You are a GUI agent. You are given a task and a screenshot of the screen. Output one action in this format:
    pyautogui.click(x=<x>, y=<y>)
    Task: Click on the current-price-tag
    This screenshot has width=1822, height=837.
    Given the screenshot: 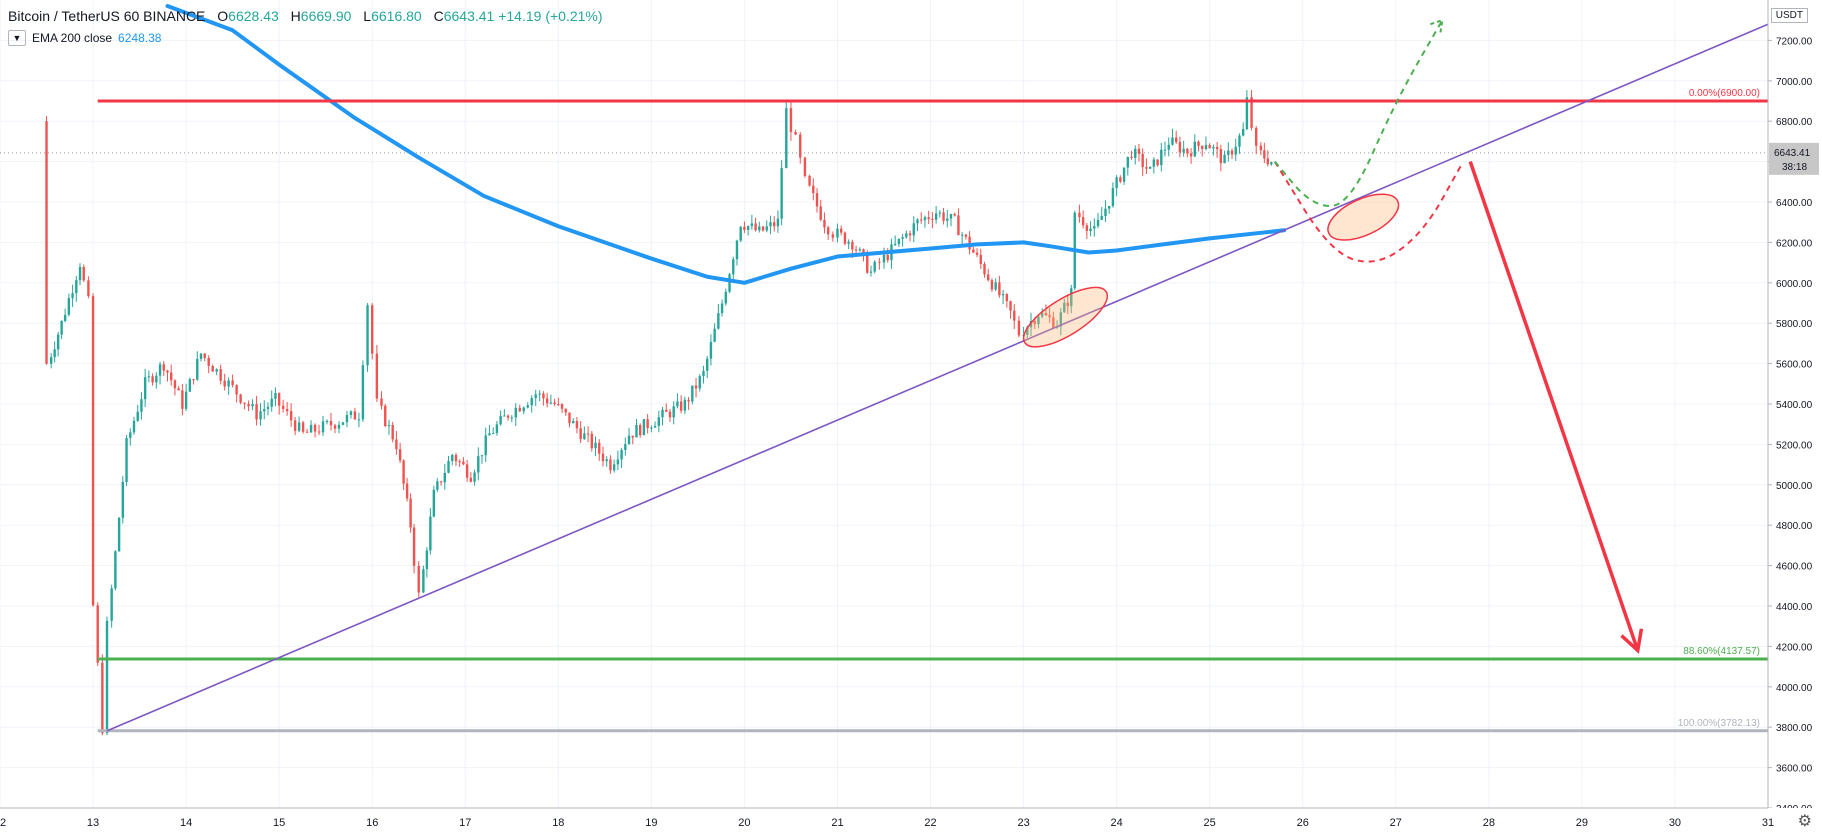 What is the action you would take?
    pyautogui.click(x=1794, y=158)
    